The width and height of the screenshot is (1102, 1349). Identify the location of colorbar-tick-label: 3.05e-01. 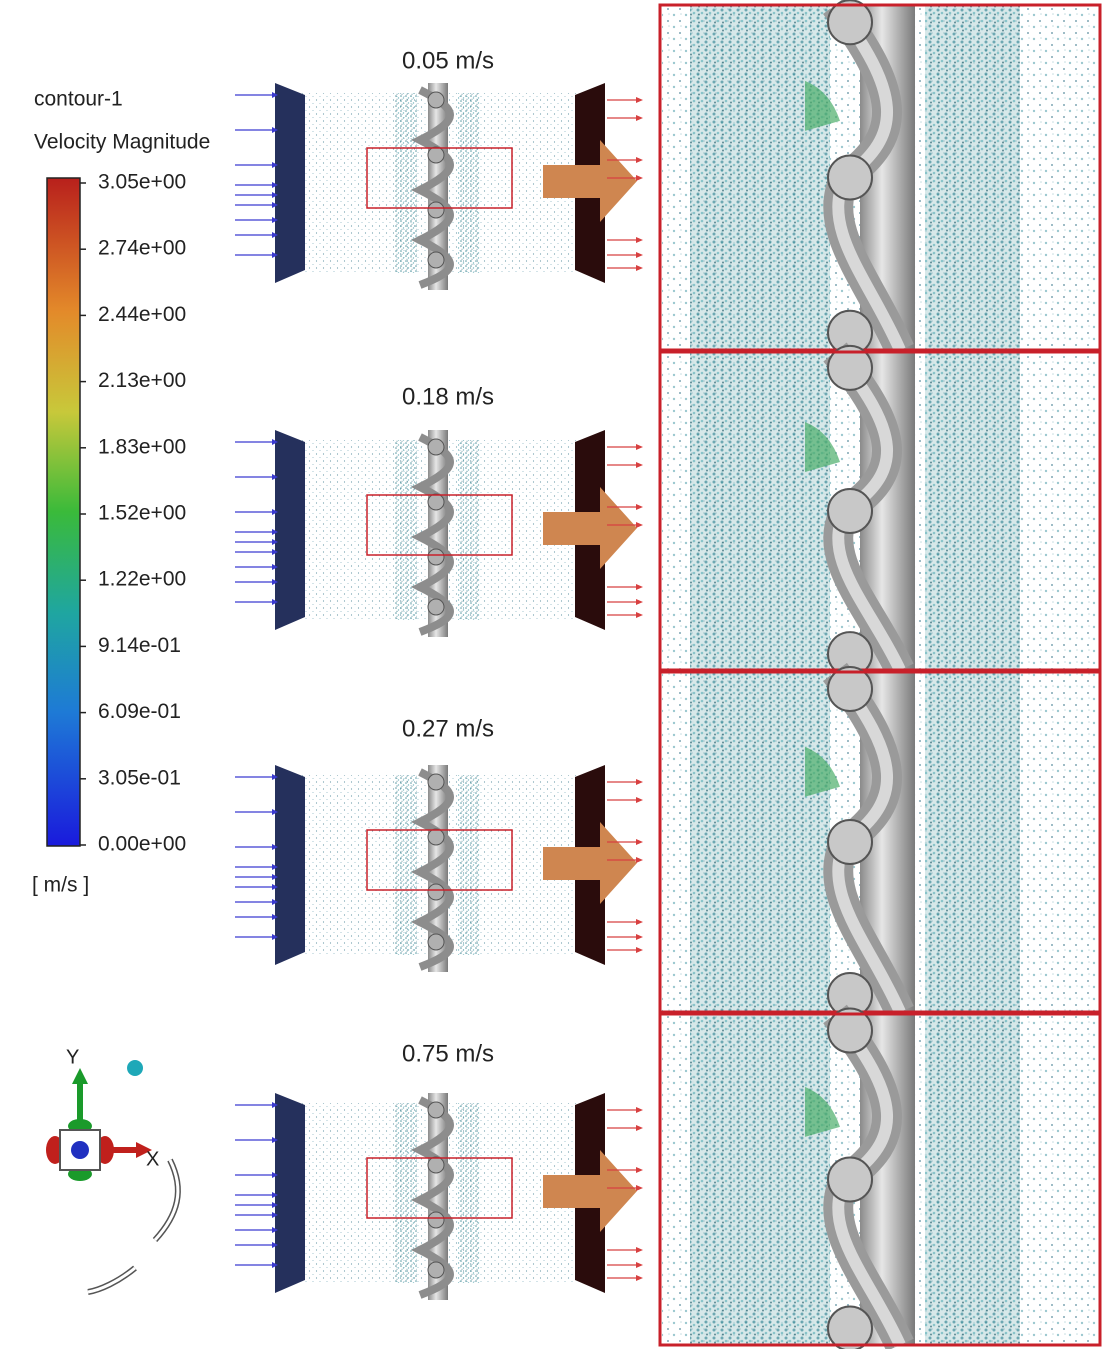
(139, 777).